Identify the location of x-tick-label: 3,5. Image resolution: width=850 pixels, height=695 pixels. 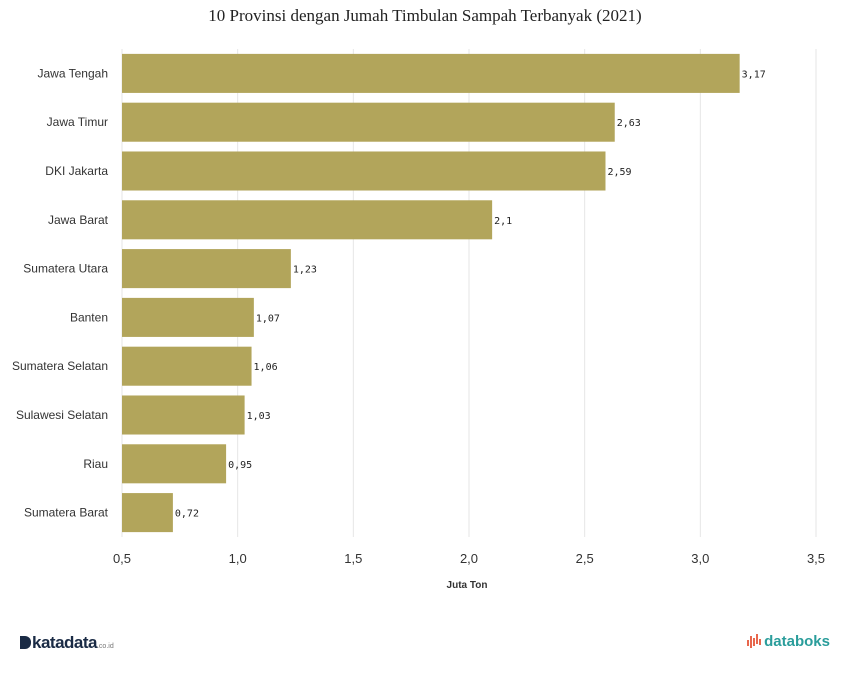
(816, 558).